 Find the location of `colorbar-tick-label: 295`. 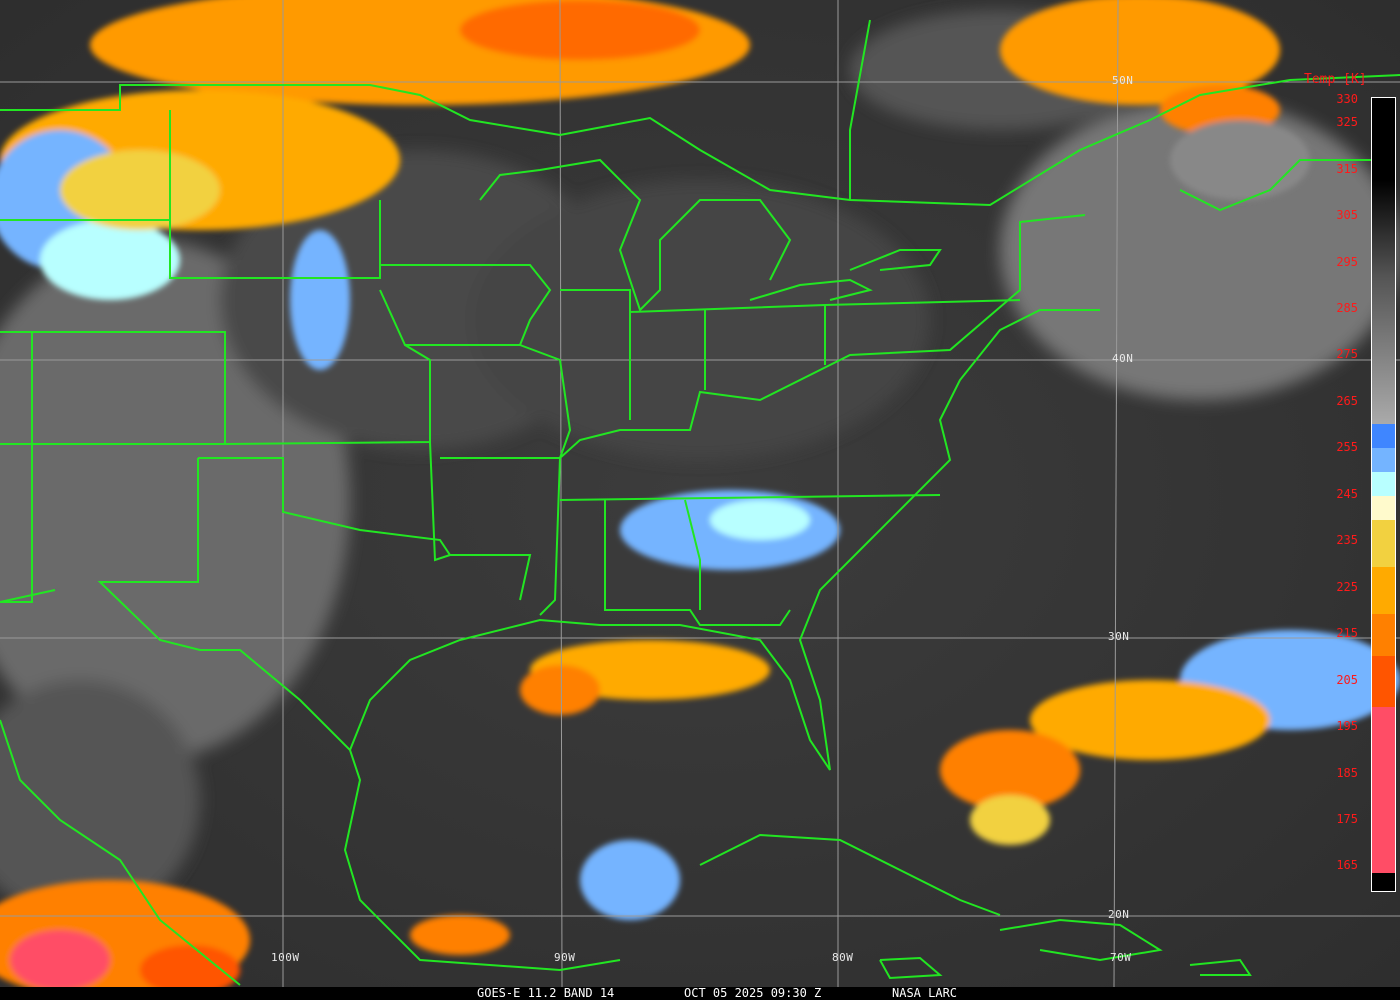

colorbar-tick-label: 295 is located at coordinates (1347, 261).